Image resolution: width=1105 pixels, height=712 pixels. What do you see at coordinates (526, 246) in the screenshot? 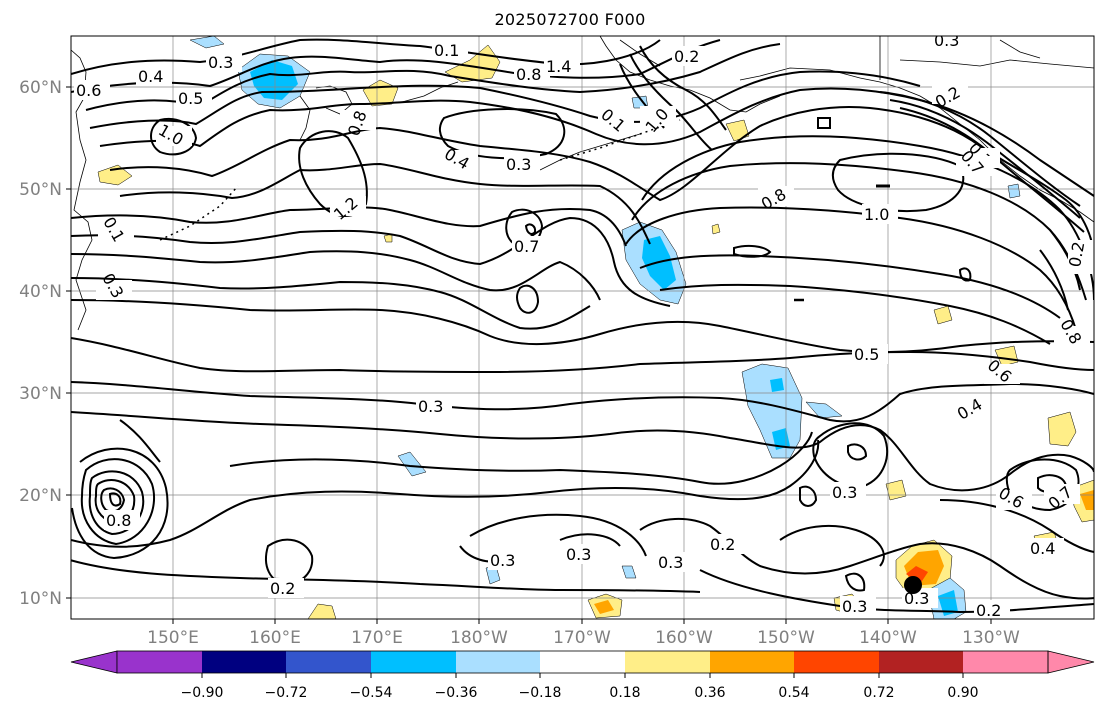
I see `contour-label: 0.7` at bounding box center [526, 246].